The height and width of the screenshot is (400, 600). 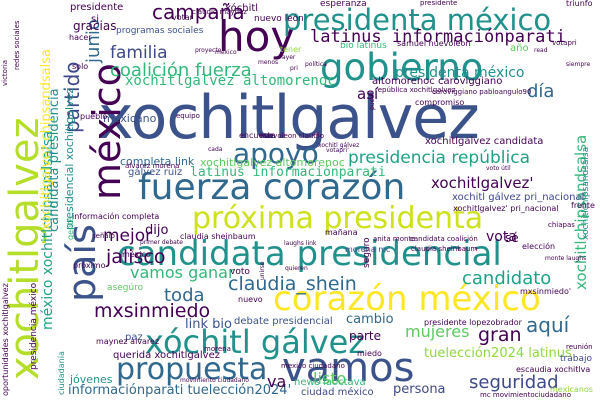 What do you see at coordinates (434, 43) in the screenshot?
I see `word-samuel-nuevoleon: samuel nuevoleon` at bounding box center [434, 43].